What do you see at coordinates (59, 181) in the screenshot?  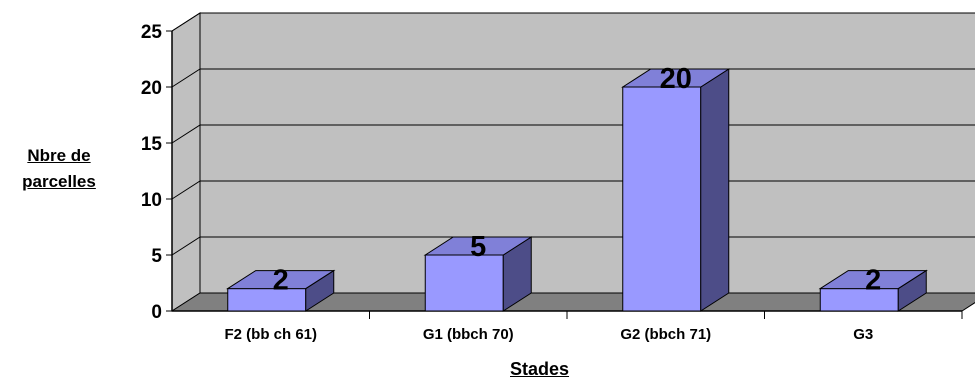 I see `y-axis-title-line-2: parcelles` at bounding box center [59, 181].